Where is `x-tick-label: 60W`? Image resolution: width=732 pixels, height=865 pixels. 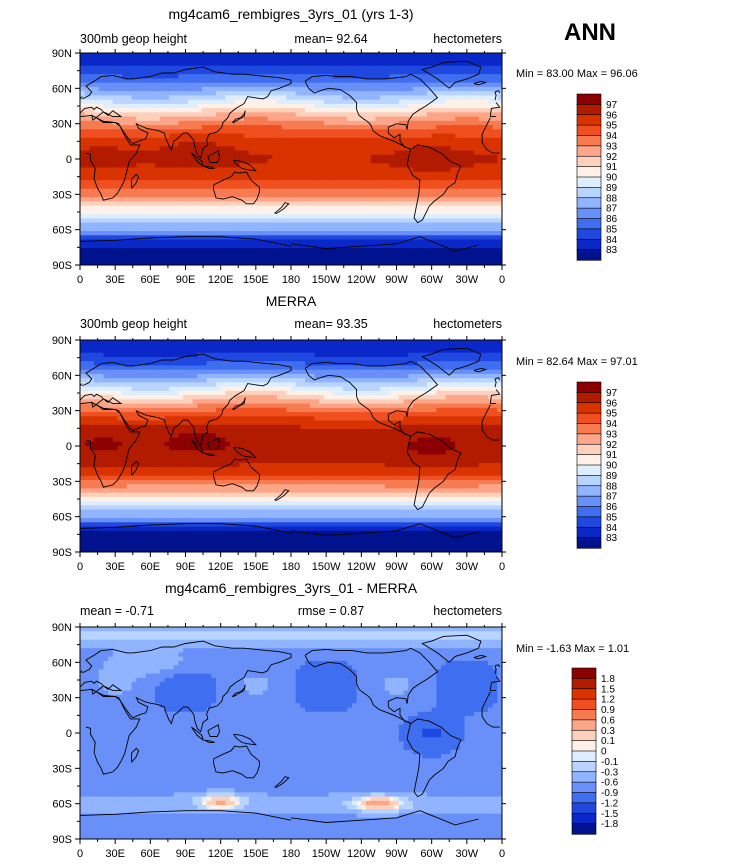 x-tick-label: 60W is located at coordinates (431, 567).